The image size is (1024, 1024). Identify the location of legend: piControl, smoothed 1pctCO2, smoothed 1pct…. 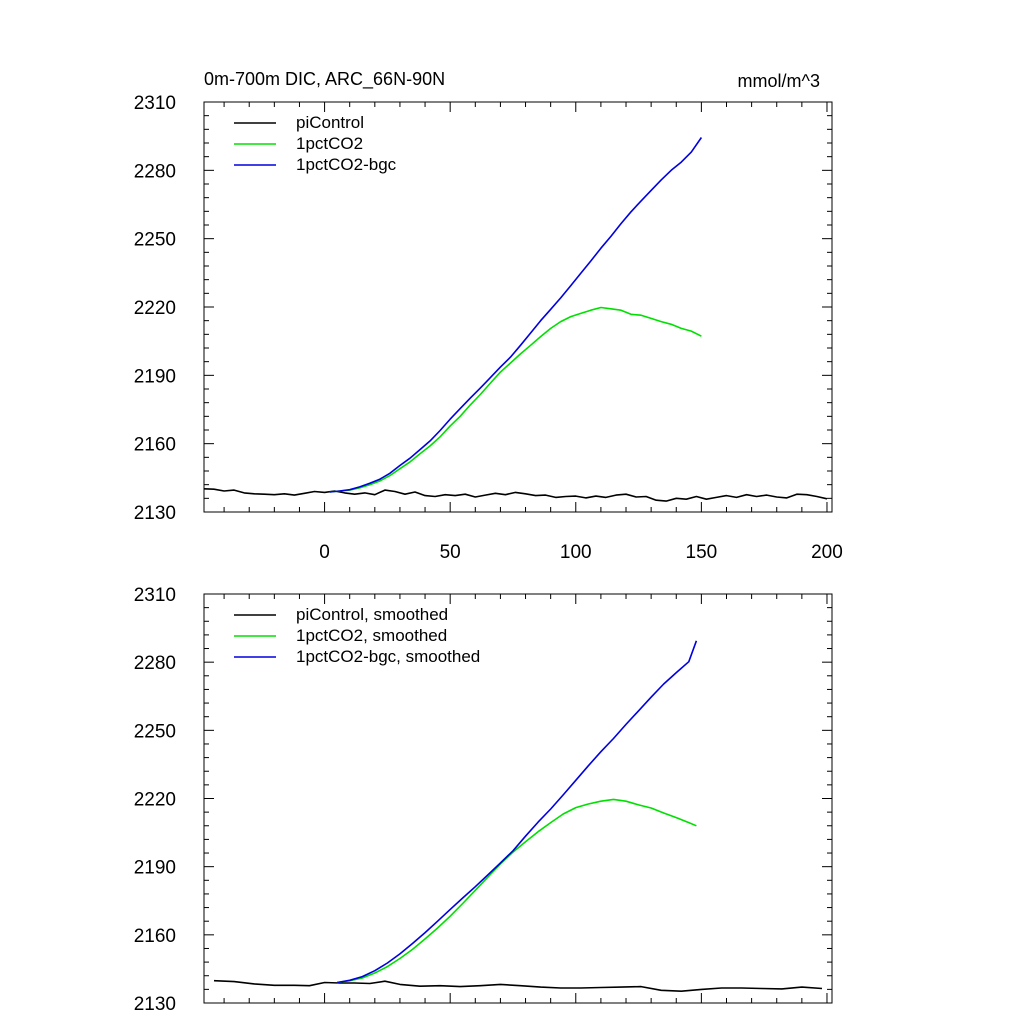
(357, 635).